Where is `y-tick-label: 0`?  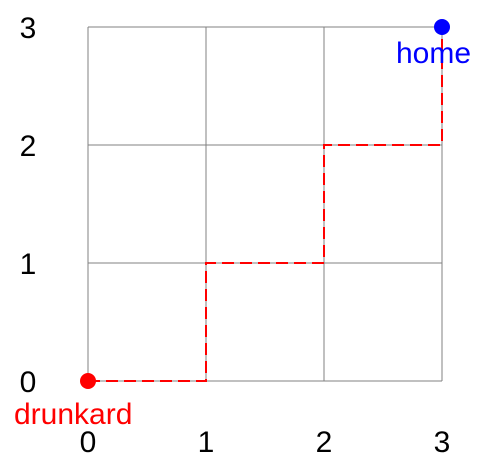
y-tick-label: 0 is located at coordinates (28, 382).